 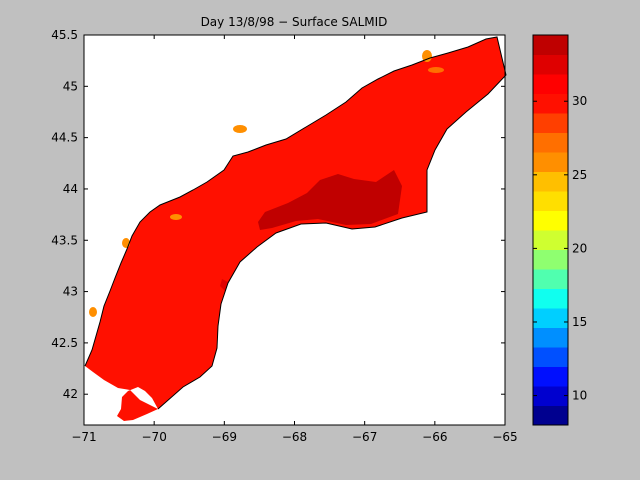 I want to click on y-tick-label: 44.5, so click(x=64, y=138).